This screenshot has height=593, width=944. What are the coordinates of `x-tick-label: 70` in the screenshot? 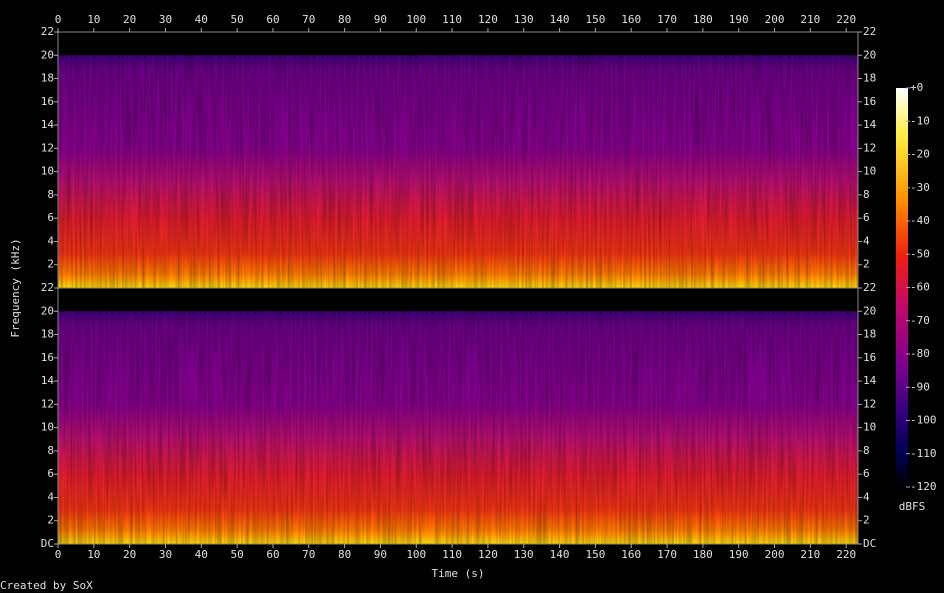 It's located at (308, 554).